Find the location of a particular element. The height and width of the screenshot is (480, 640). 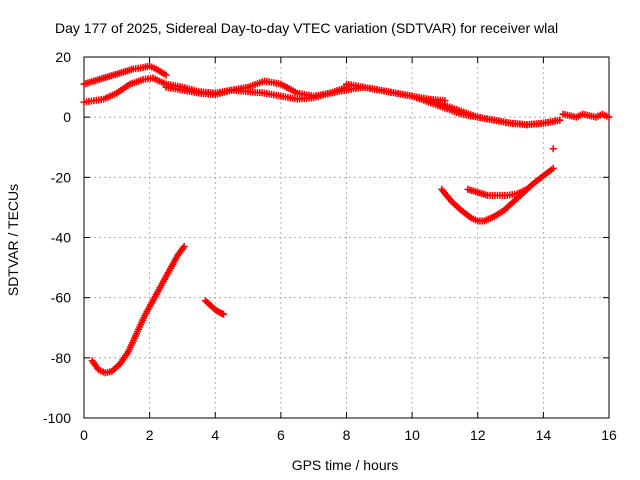

x-tick-label: 6 is located at coordinates (281, 435).